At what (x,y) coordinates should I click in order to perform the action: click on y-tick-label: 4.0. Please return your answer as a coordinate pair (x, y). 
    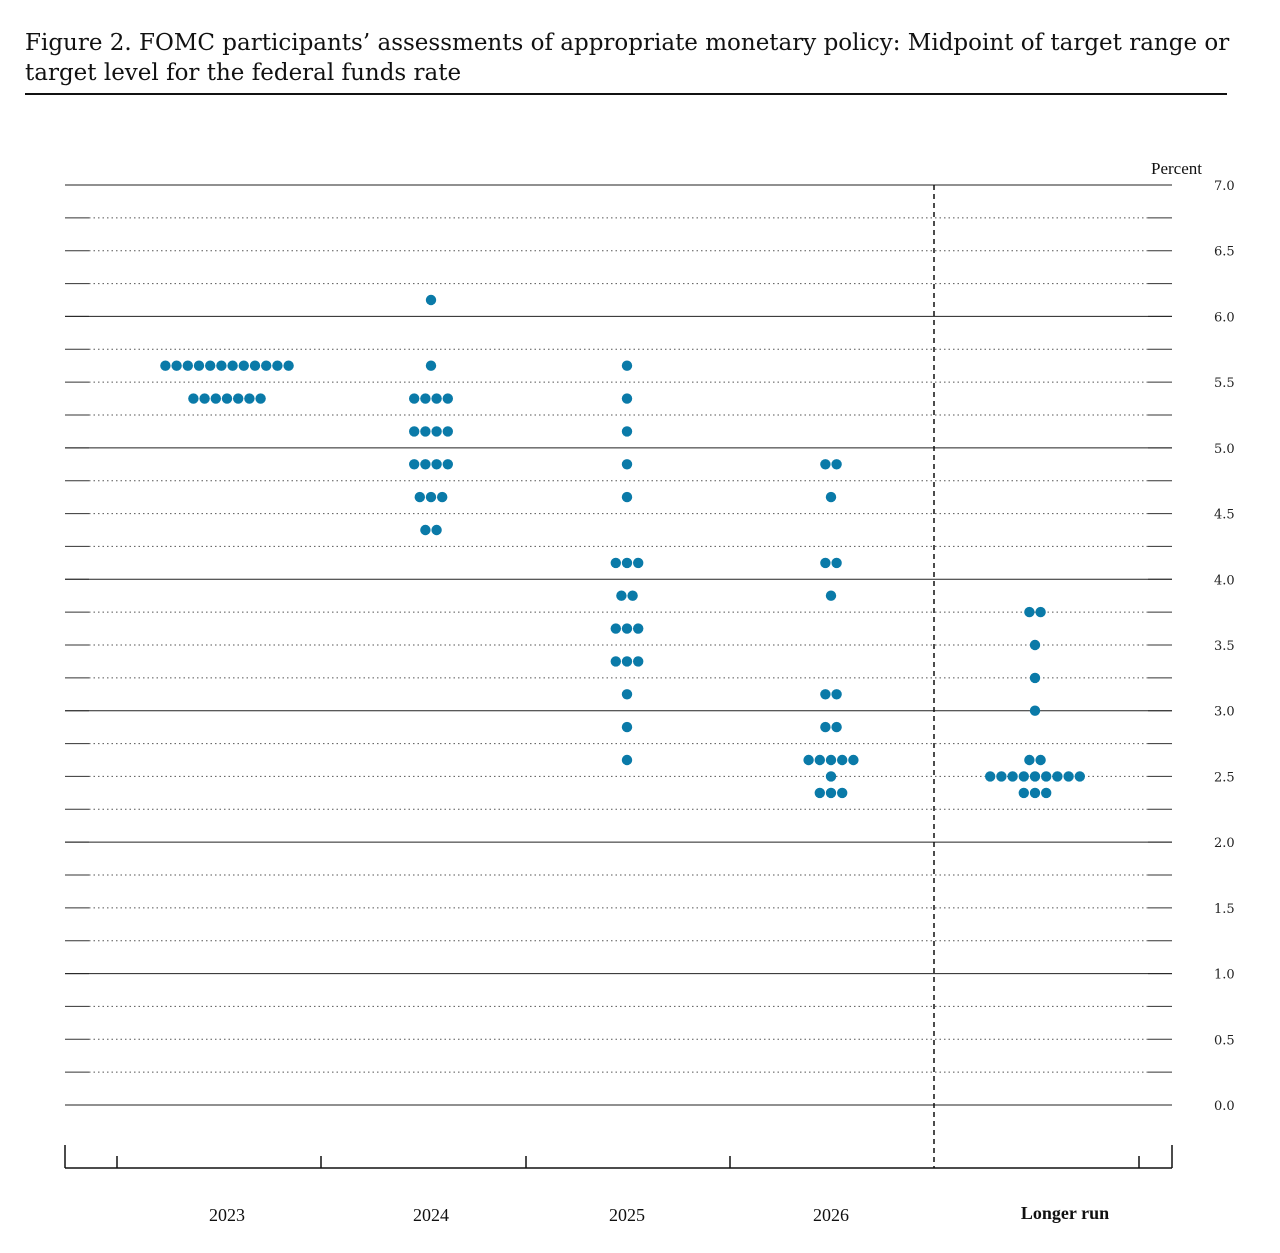
    Looking at the image, I should click on (1224, 580).